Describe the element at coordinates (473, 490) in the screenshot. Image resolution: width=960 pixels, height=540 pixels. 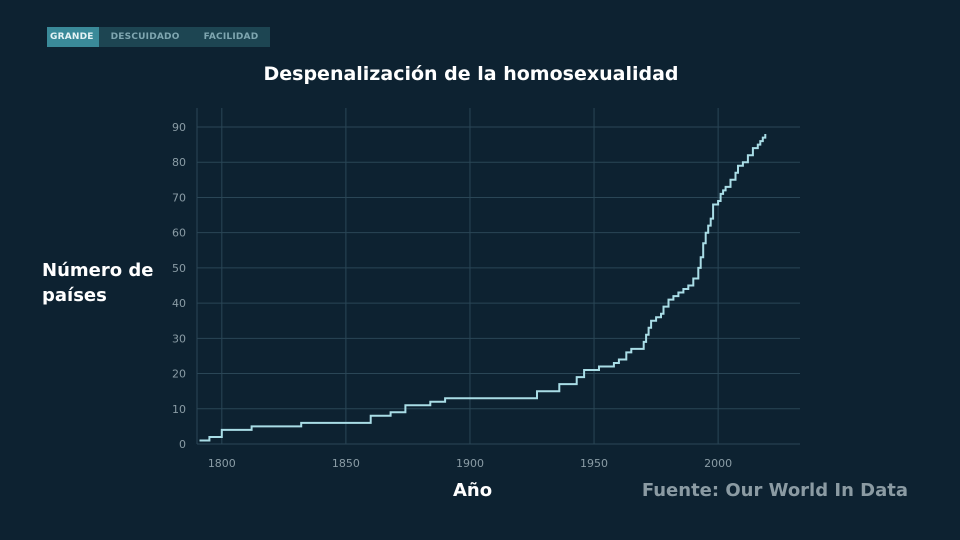
I see `x-axis-label: Año` at that location.